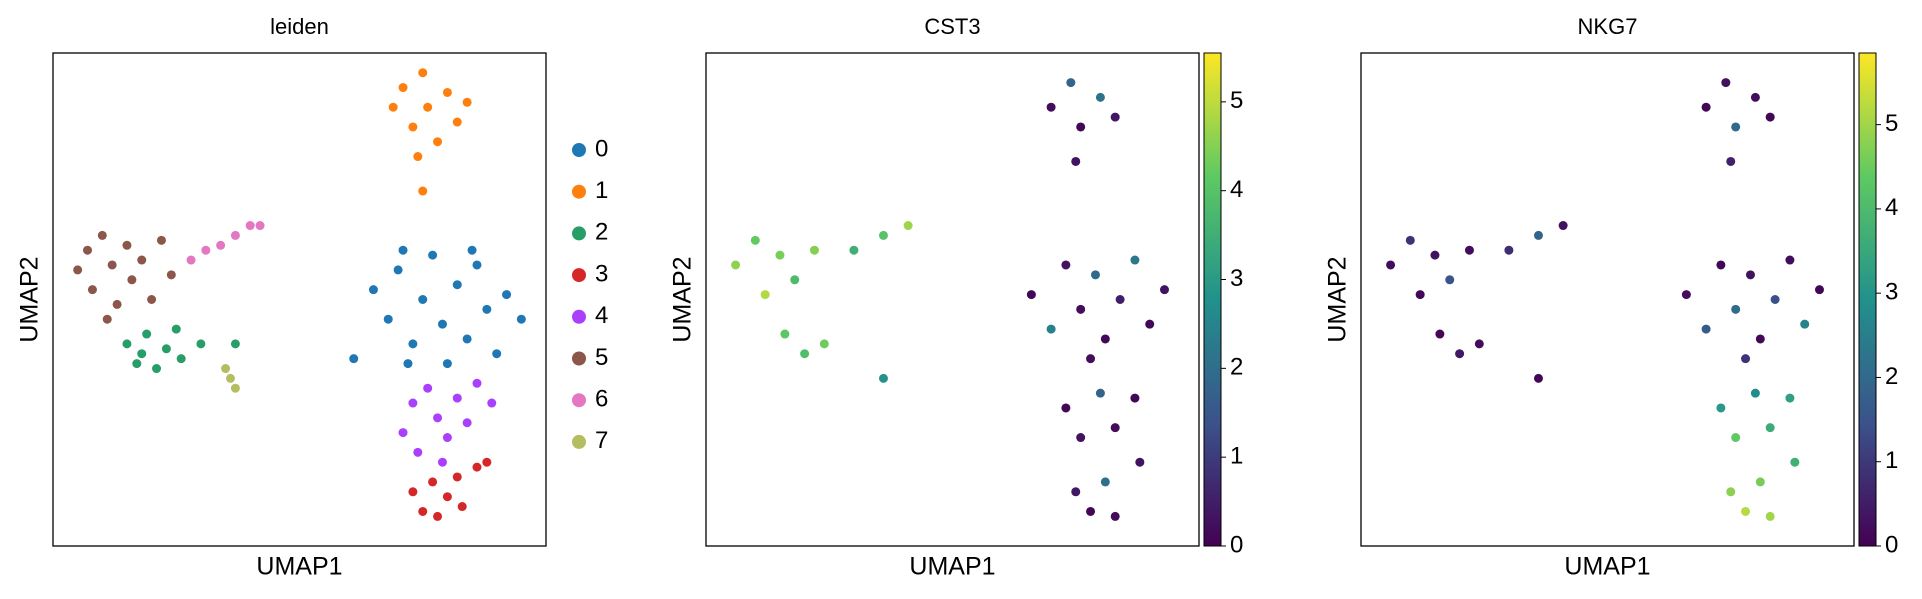  Describe the element at coordinates (1891, 123) in the screenshot. I see `colorbar-tick-label: 5` at that location.